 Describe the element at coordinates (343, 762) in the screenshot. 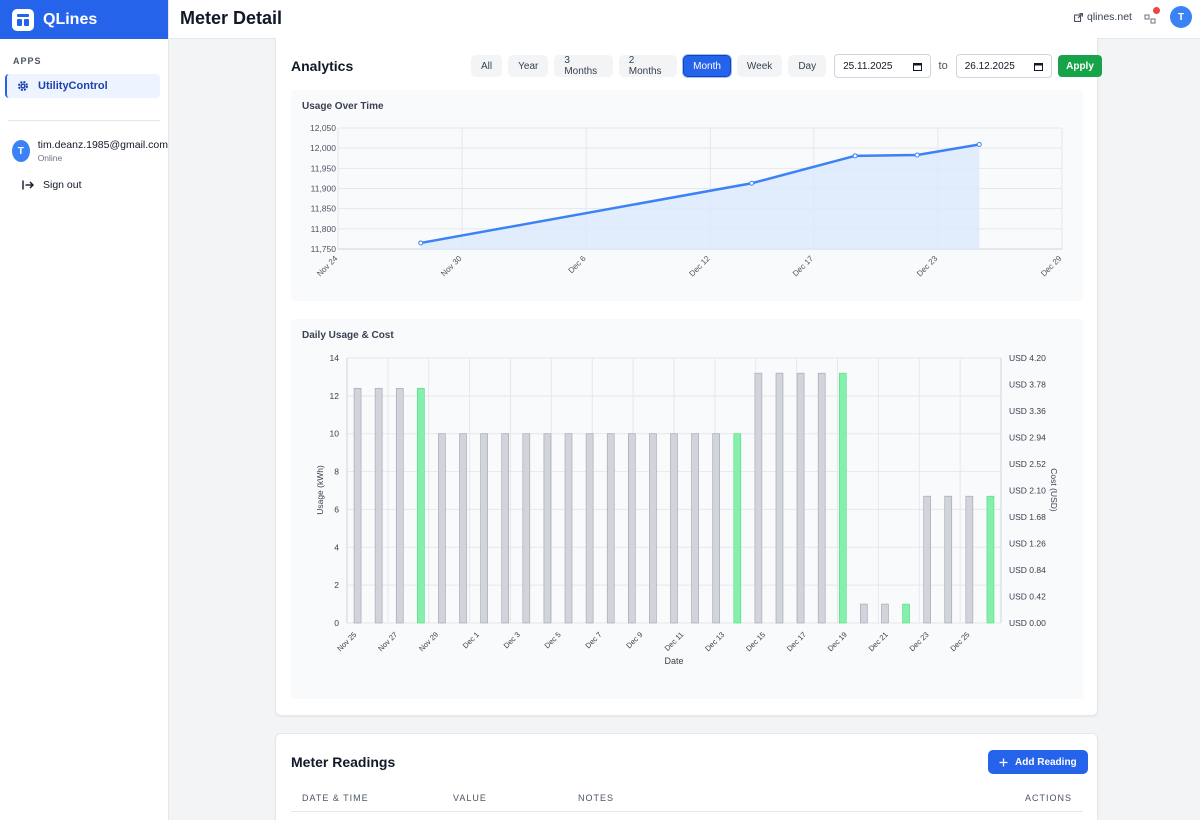

I see `readings-title: Meter Readings` at that location.